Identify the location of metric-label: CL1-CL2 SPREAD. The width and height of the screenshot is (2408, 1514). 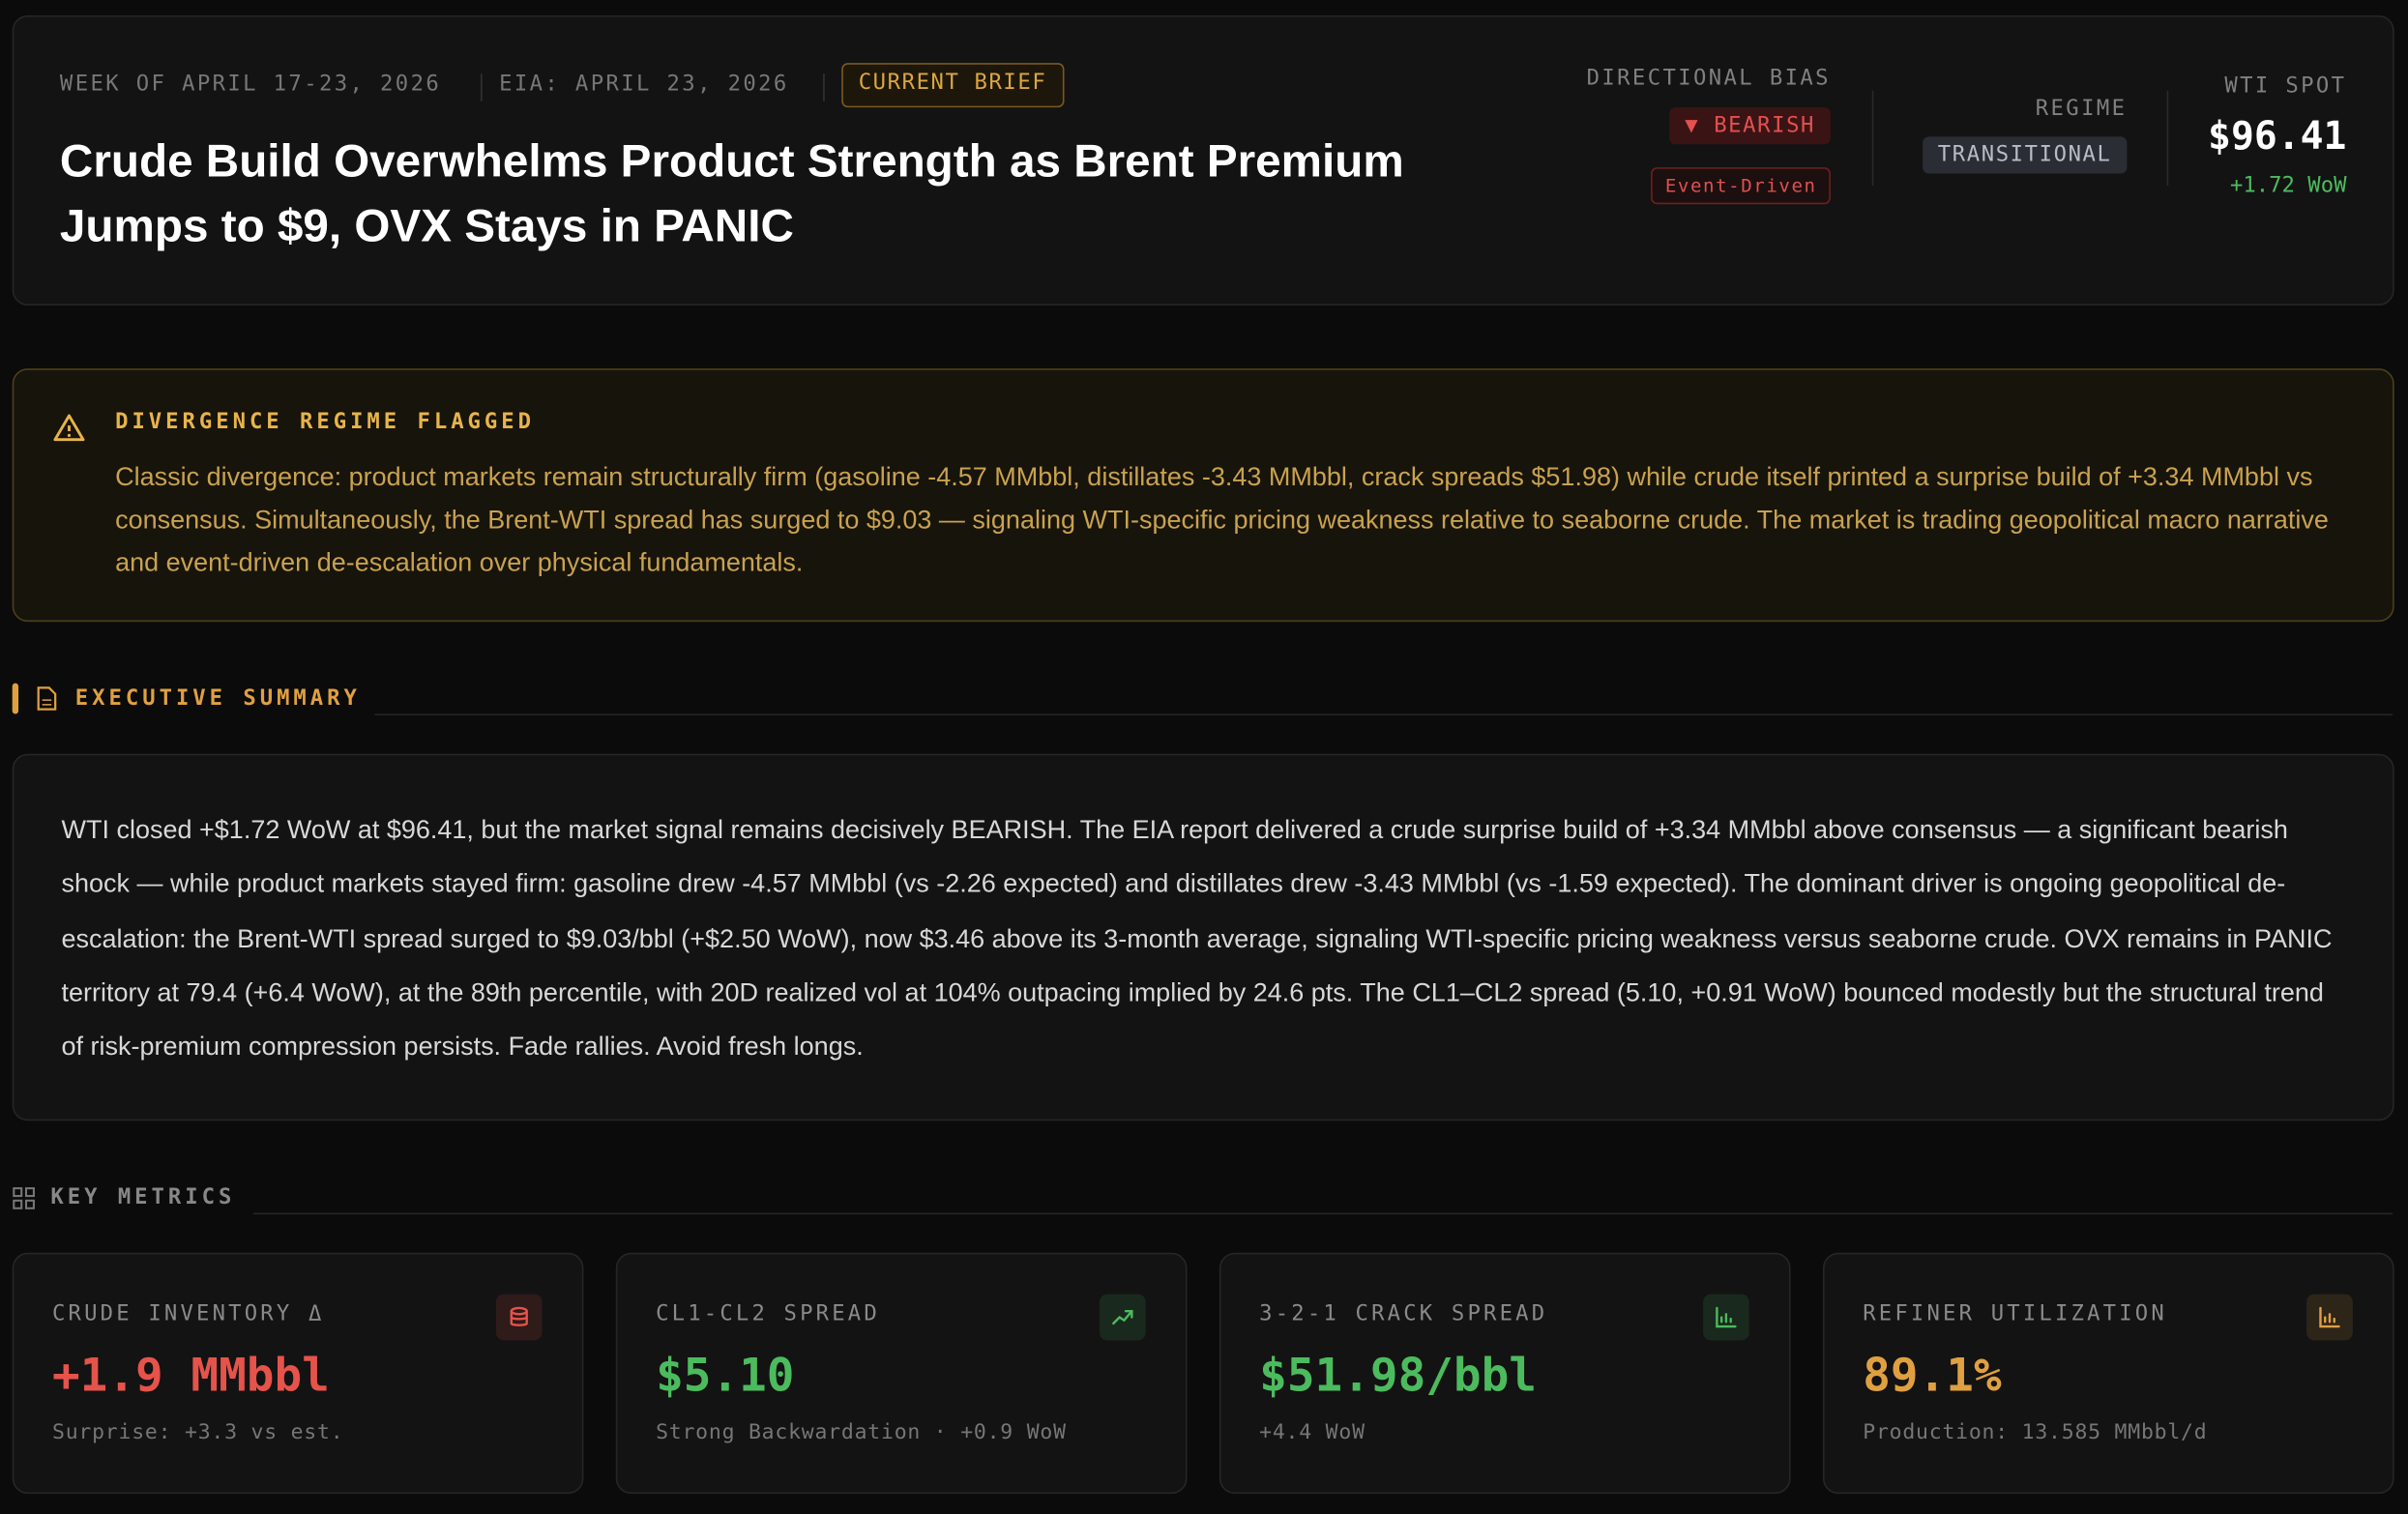
(768, 1314).